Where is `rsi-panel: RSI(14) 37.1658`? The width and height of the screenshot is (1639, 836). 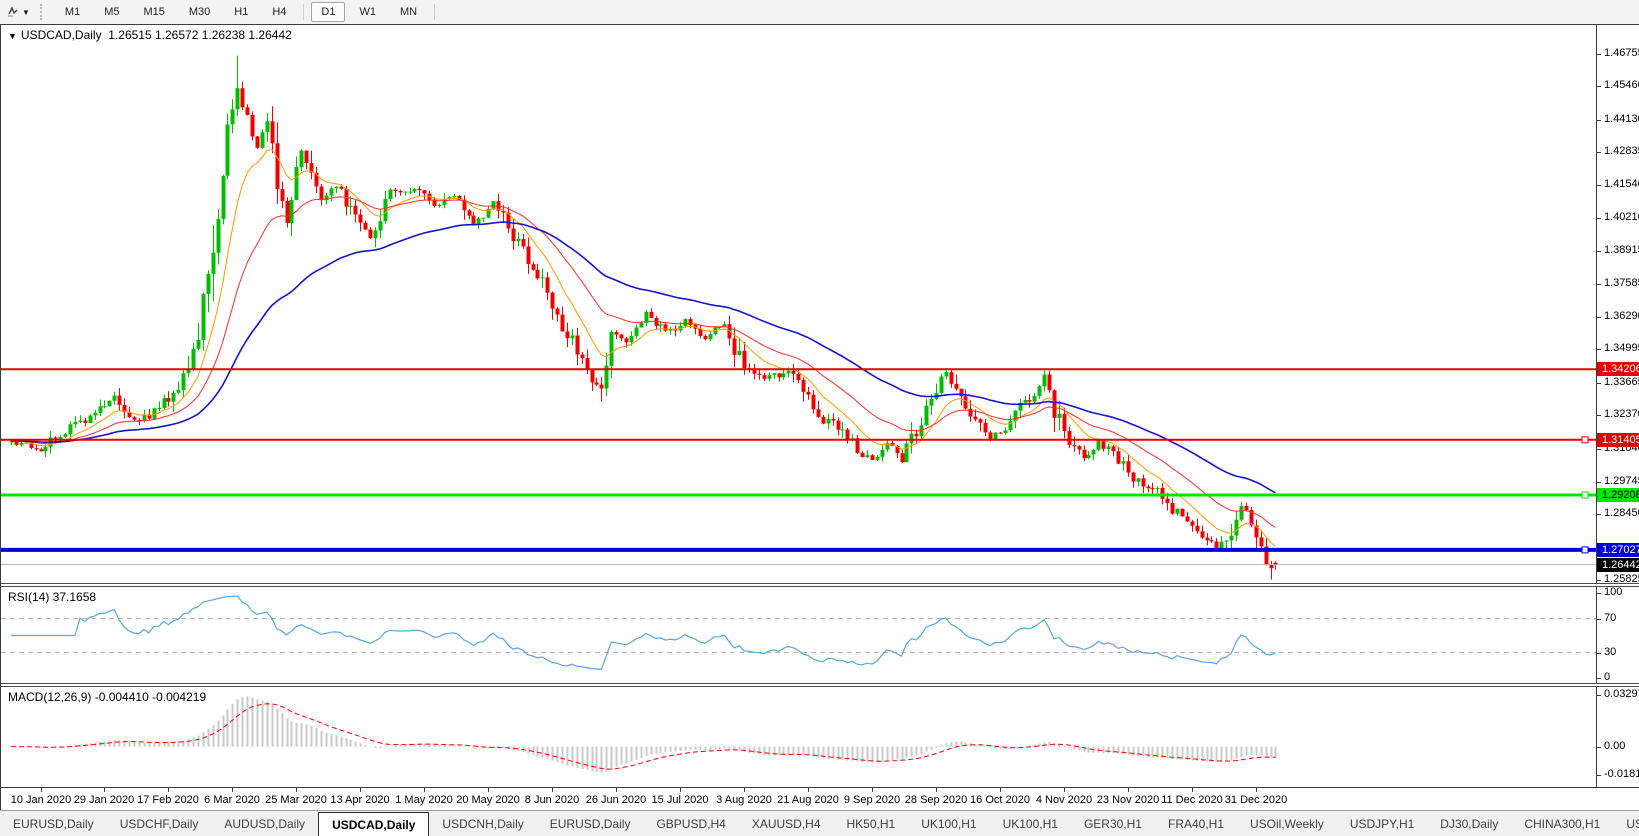
rsi-panel: RSI(14) 37.1658 is located at coordinates (798, 635).